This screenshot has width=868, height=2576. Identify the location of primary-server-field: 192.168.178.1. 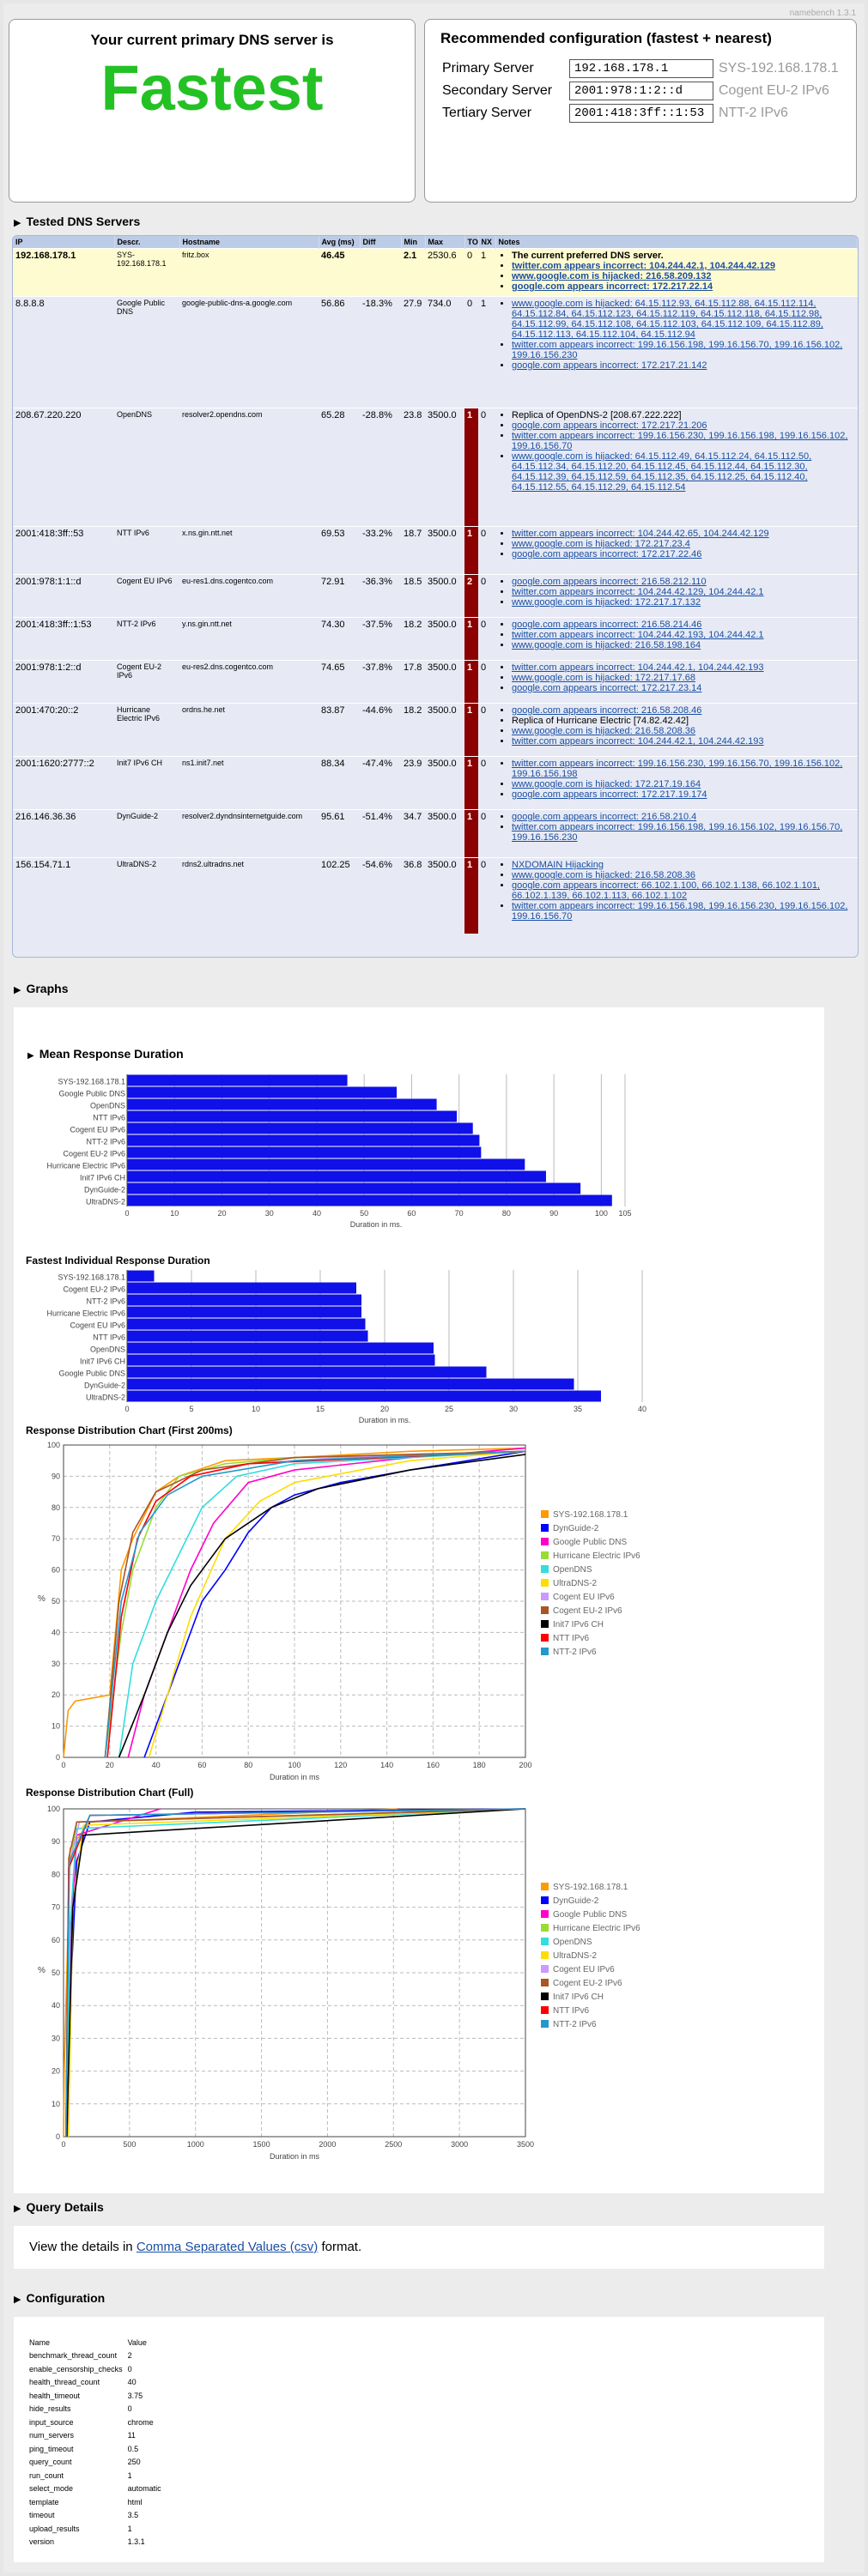
(641, 68).